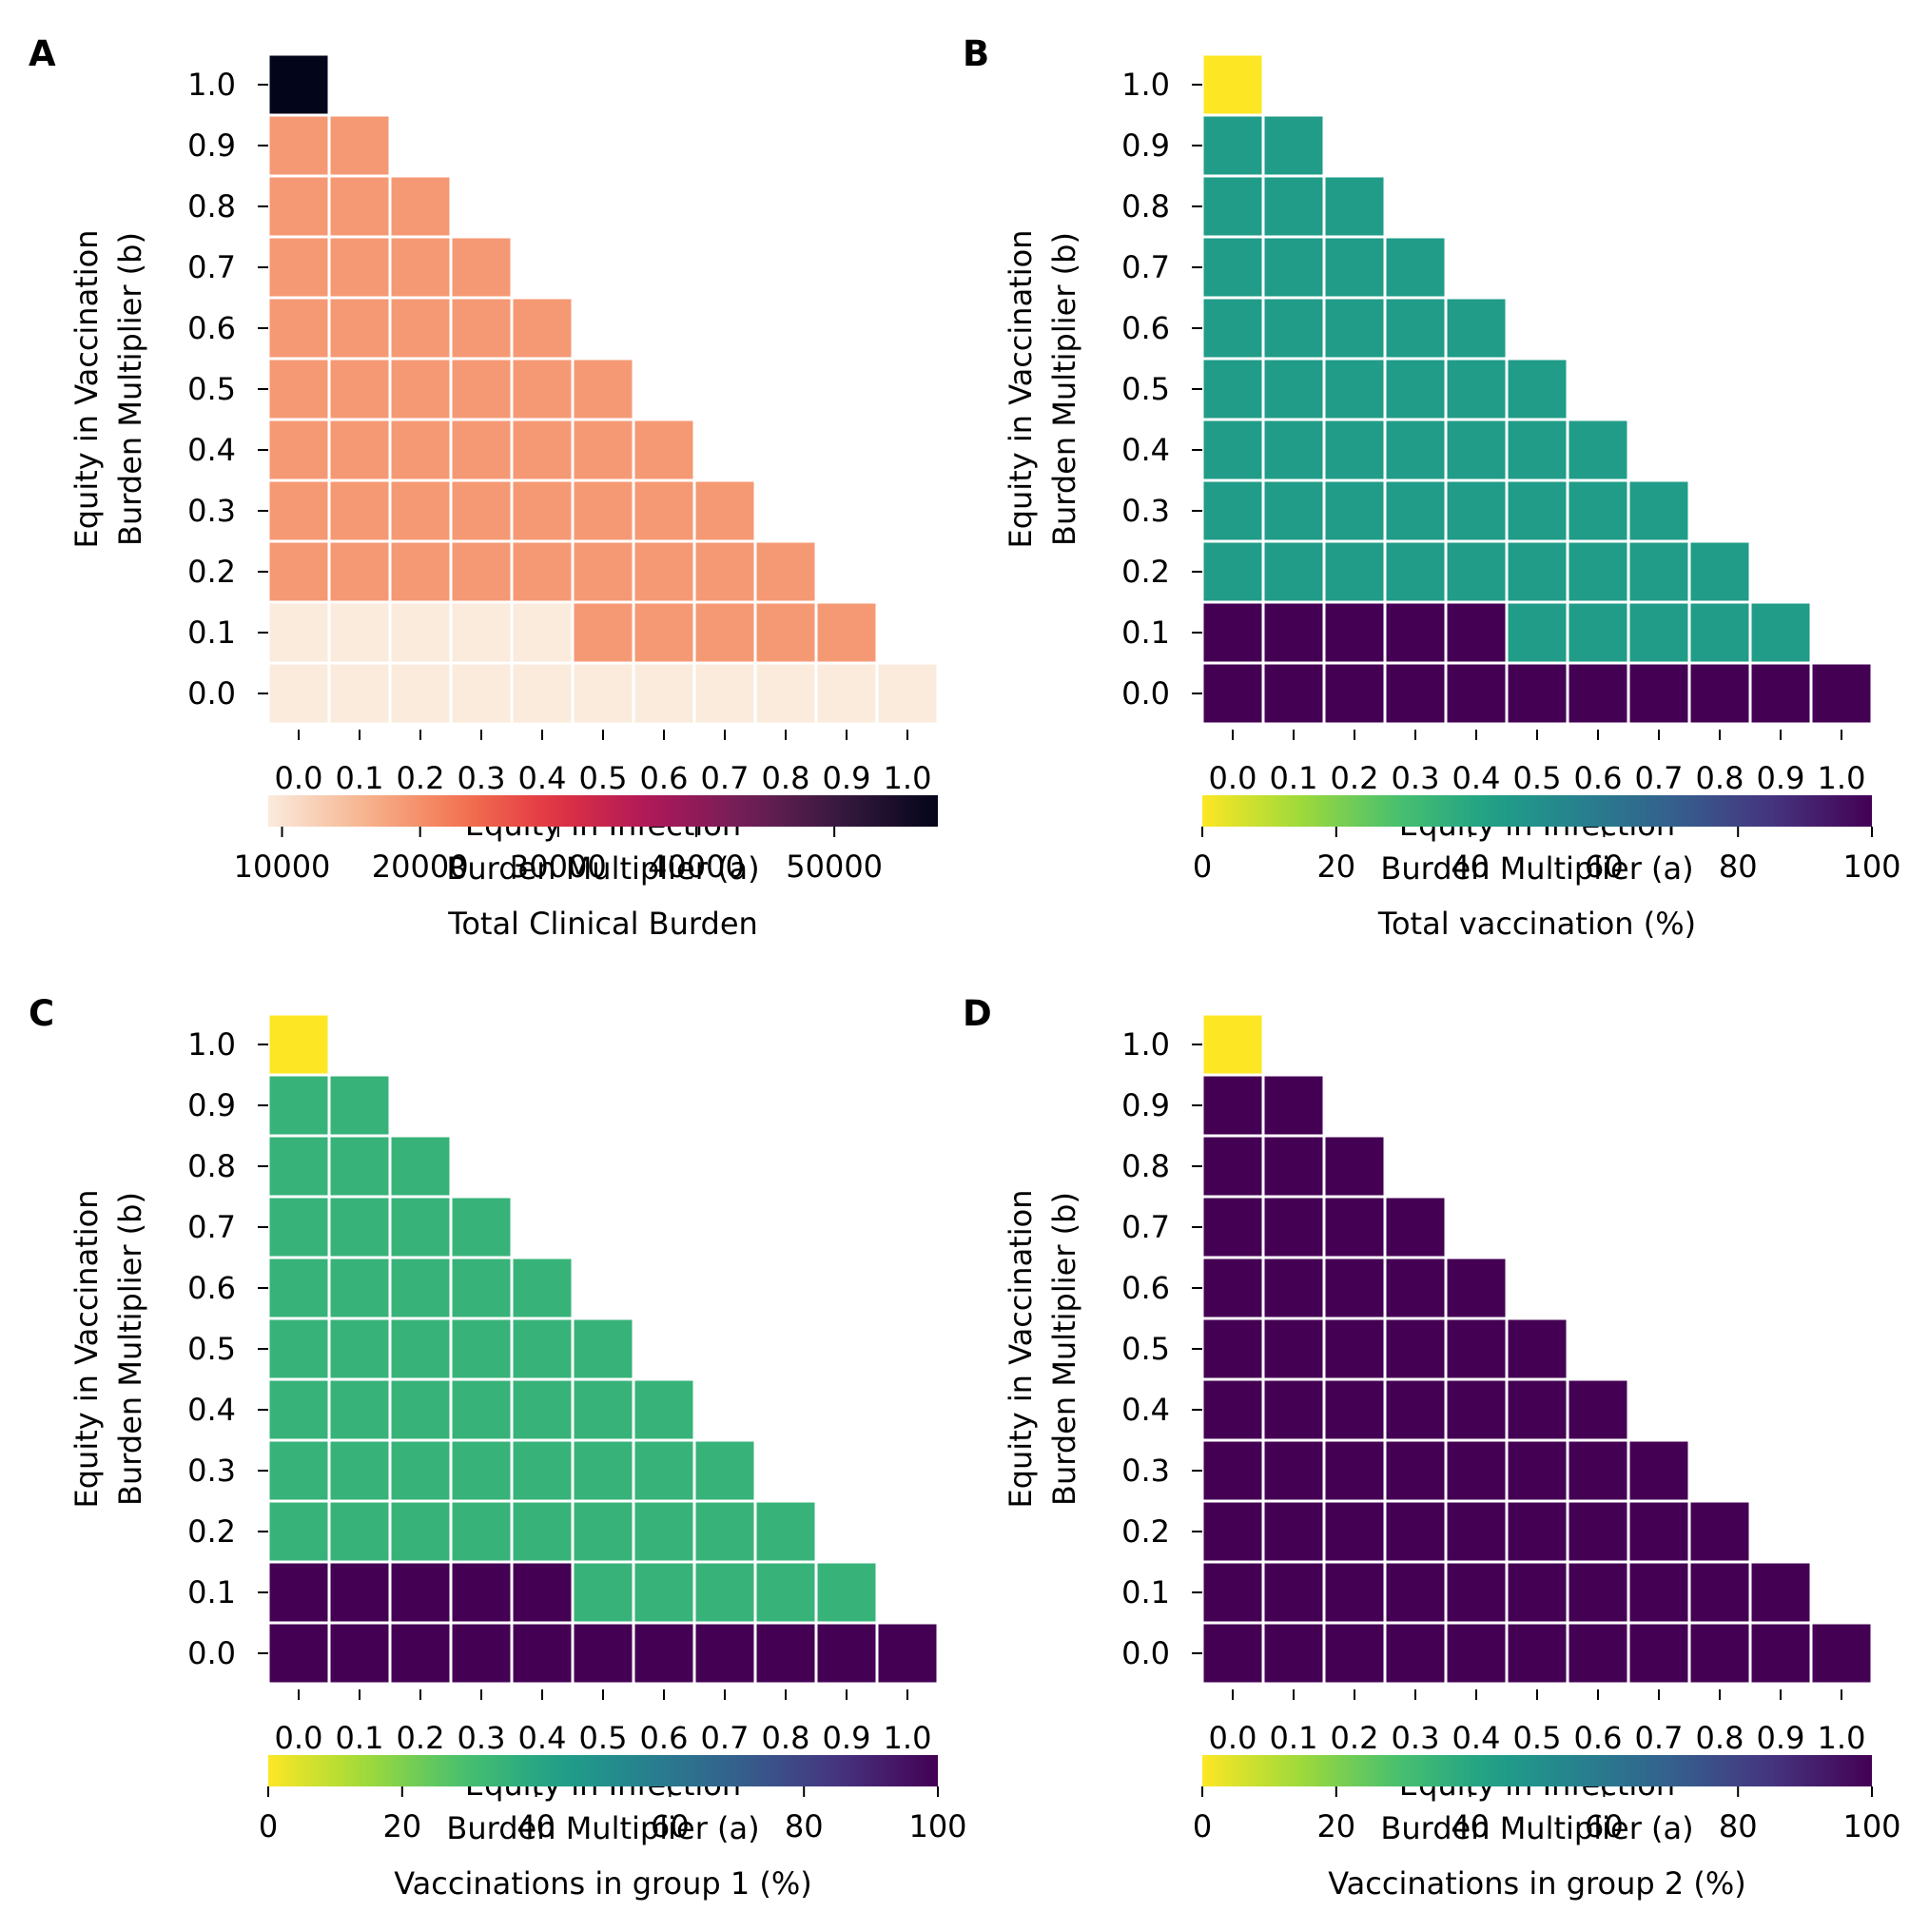  What do you see at coordinates (834, 867) in the screenshot?
I see `colorbar-tick-label: 50000` at bounding box center [834, 867].